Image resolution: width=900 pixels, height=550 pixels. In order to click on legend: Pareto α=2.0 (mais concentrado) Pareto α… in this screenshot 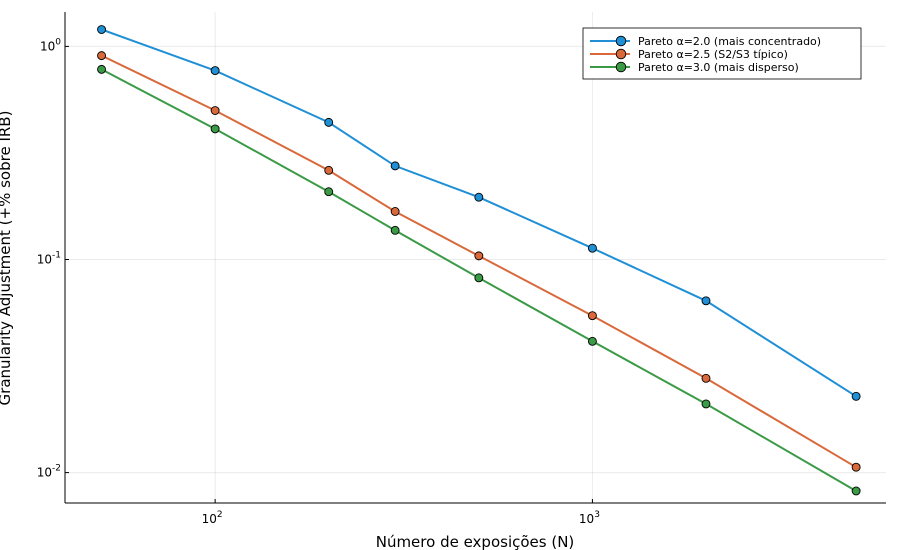, I will do `click(722, 53)`.